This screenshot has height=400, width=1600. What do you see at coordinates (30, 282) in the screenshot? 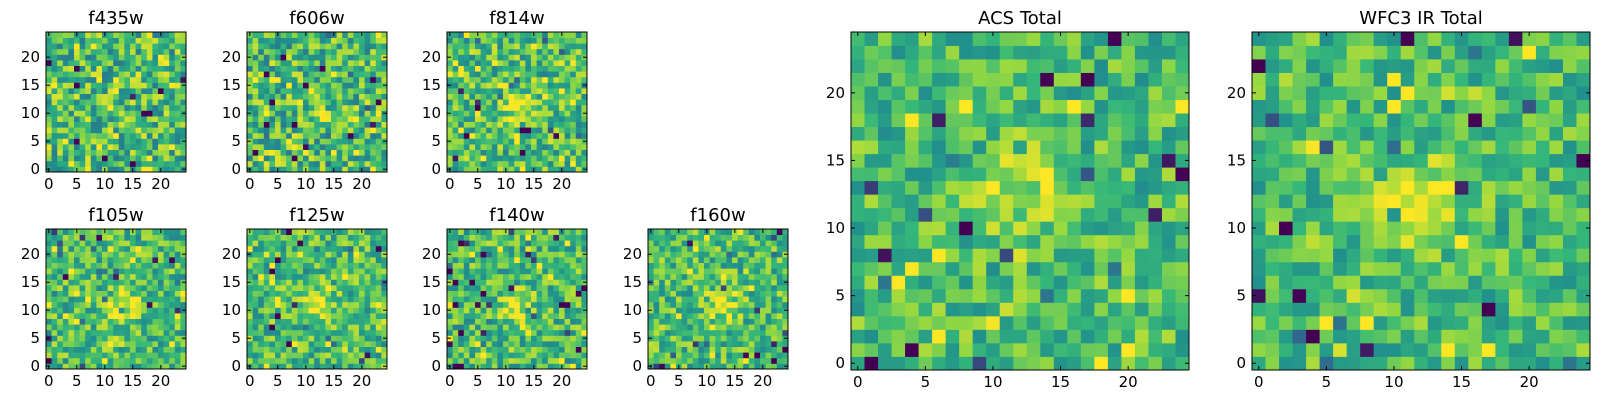
I see `y-tick-label: 15` at bounding box center [30, 282].